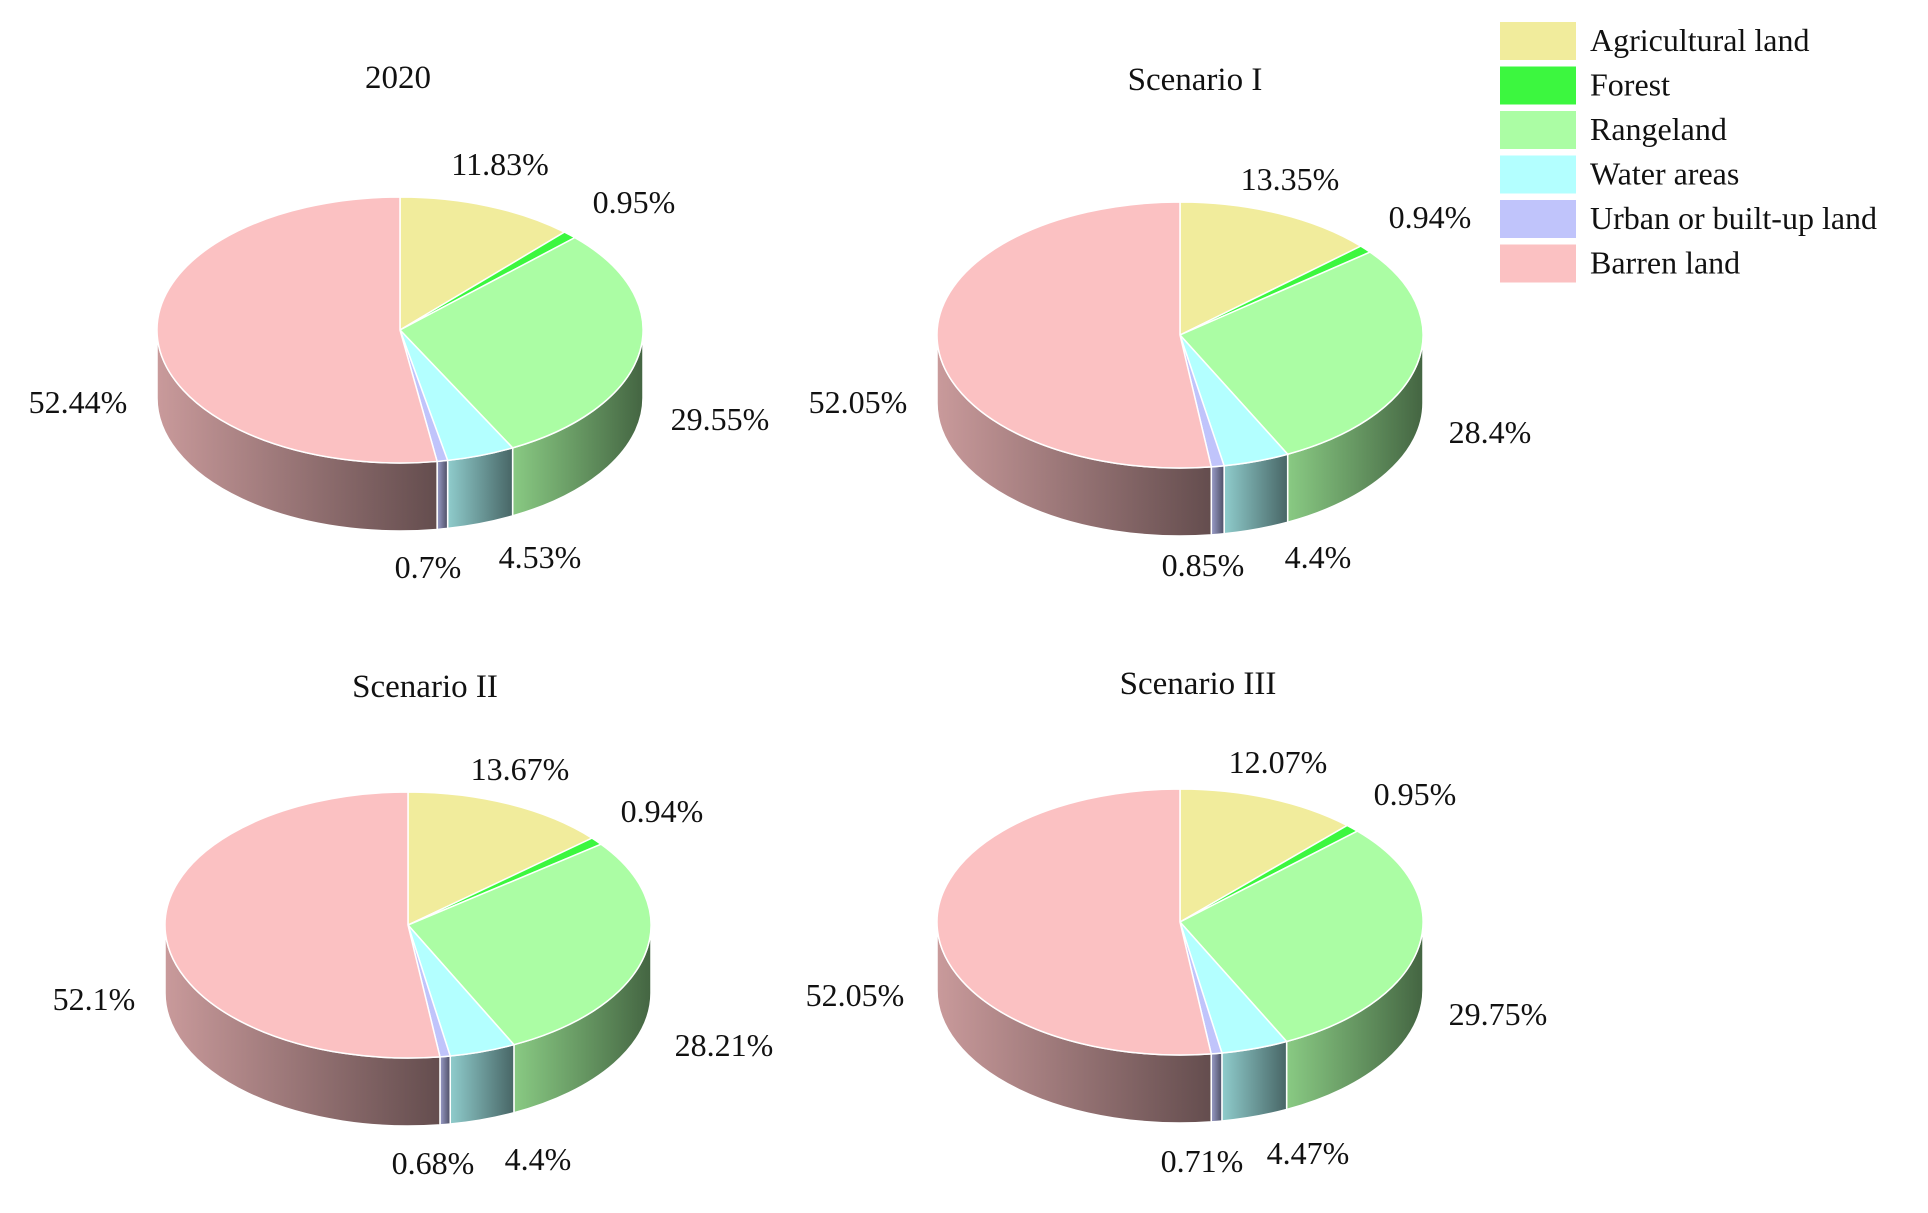 Image resolution: width=1928 pixels, height=1213 pixels. What do you see at coordinates (1733, 218) in the screenshot?
I see `legend-label-urban-or-built-up-land: Urban or built-up land` at bounding box center [1733, 218].